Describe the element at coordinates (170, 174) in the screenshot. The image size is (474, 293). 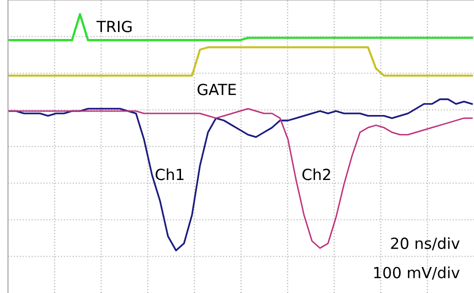
I see `series-label: Ch1` at that location.